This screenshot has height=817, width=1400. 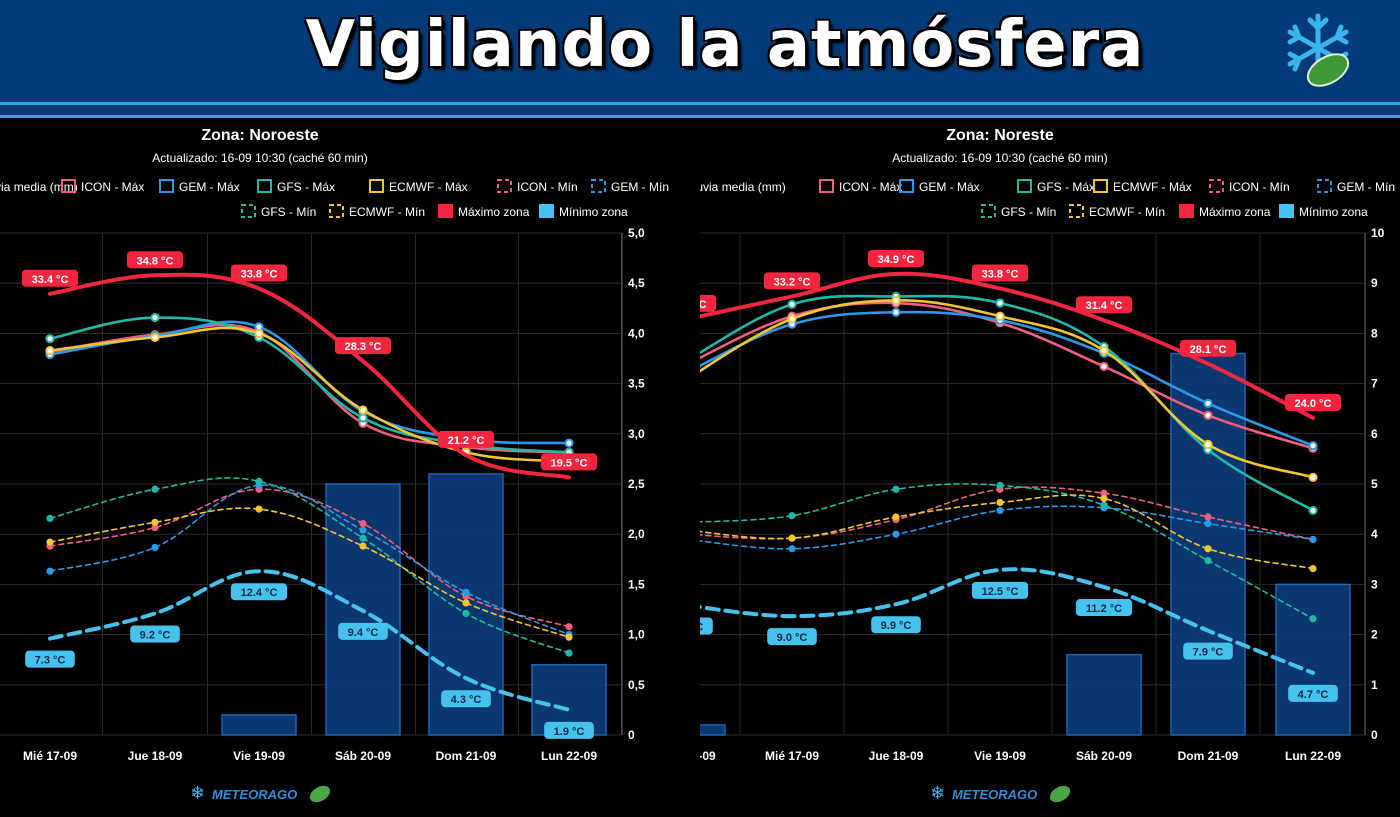 I want to click on x-tick-label: Sáb 20-09, so click(x=363, y=756).